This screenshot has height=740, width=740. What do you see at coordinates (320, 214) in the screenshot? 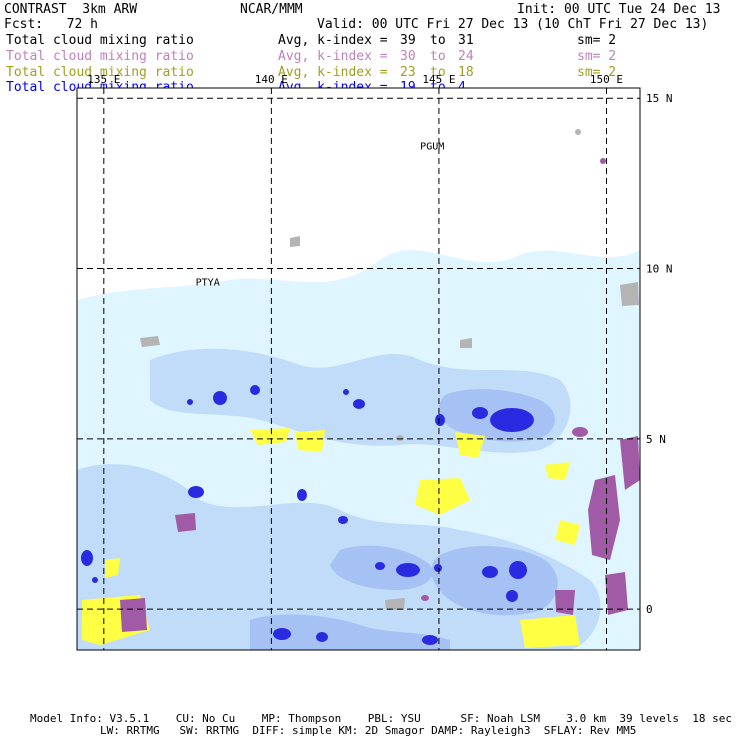
I see `station-markers: PGUM PTYA` at bounding box center [320, 214].